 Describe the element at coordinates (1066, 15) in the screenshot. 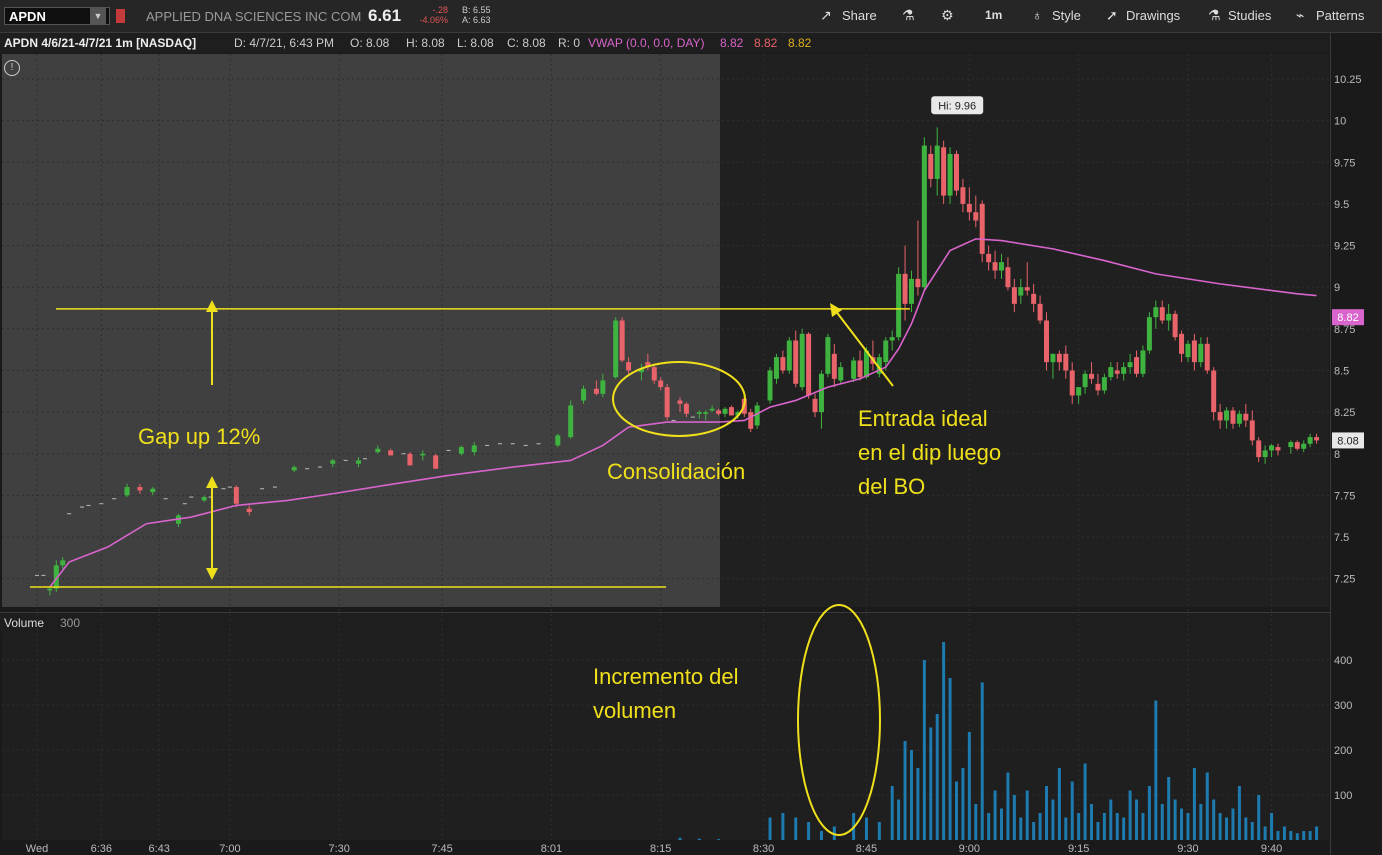

I see `style-button: Style` at that location.